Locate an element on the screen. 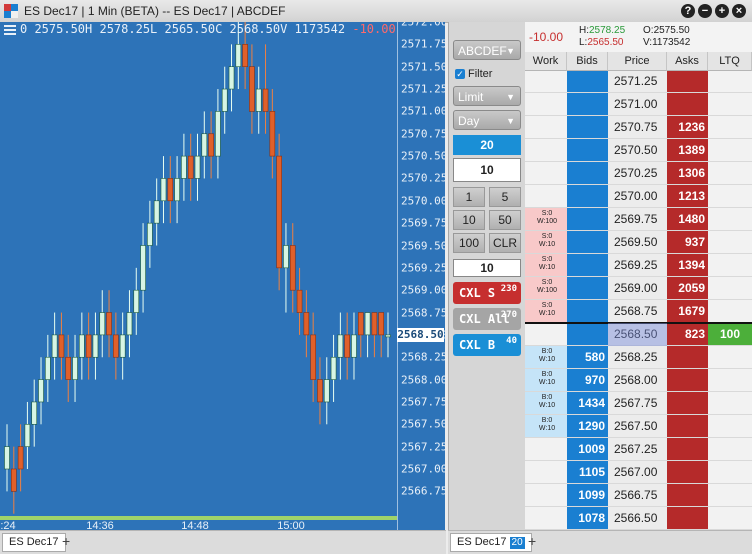  bid-cell: 1009 is located at coordinates (587, 449).